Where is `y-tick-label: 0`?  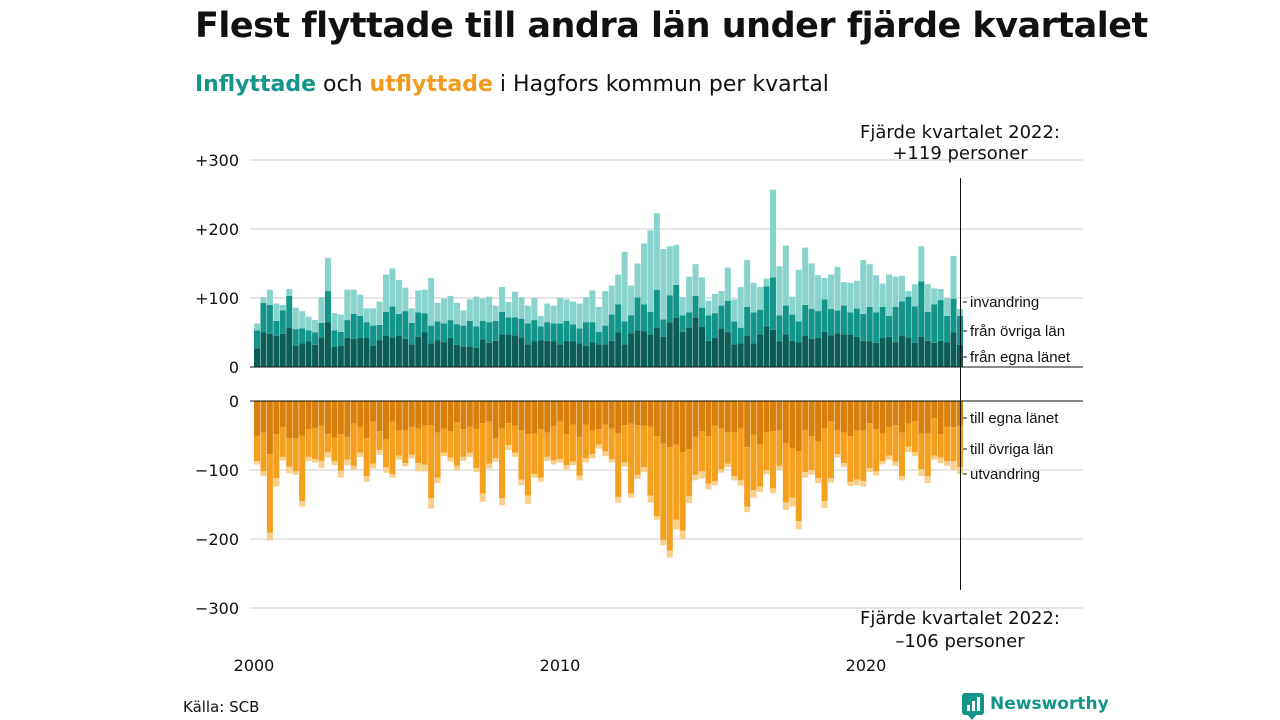
y-tick-label: 0 is located at coordinates (234, 401).